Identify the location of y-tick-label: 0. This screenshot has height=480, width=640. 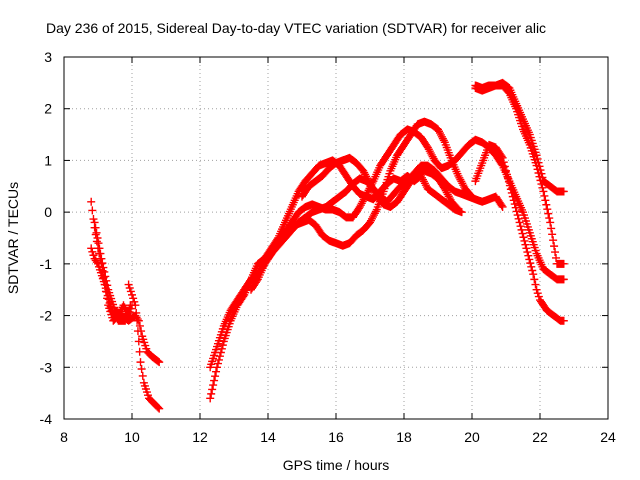
(48, 212).